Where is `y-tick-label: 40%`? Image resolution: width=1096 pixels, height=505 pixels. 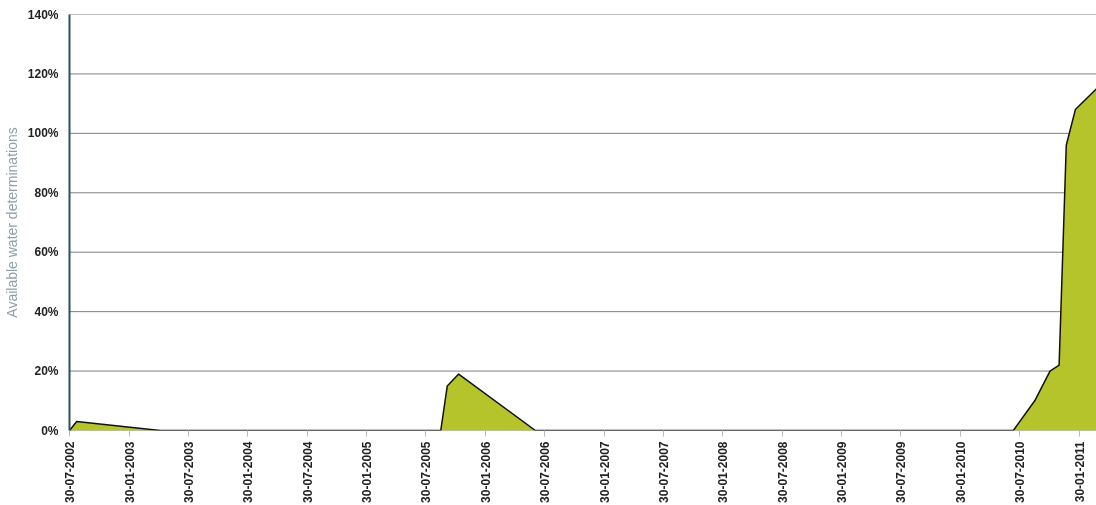 y-tick-label: 40% is located at coordinates (46, 311).